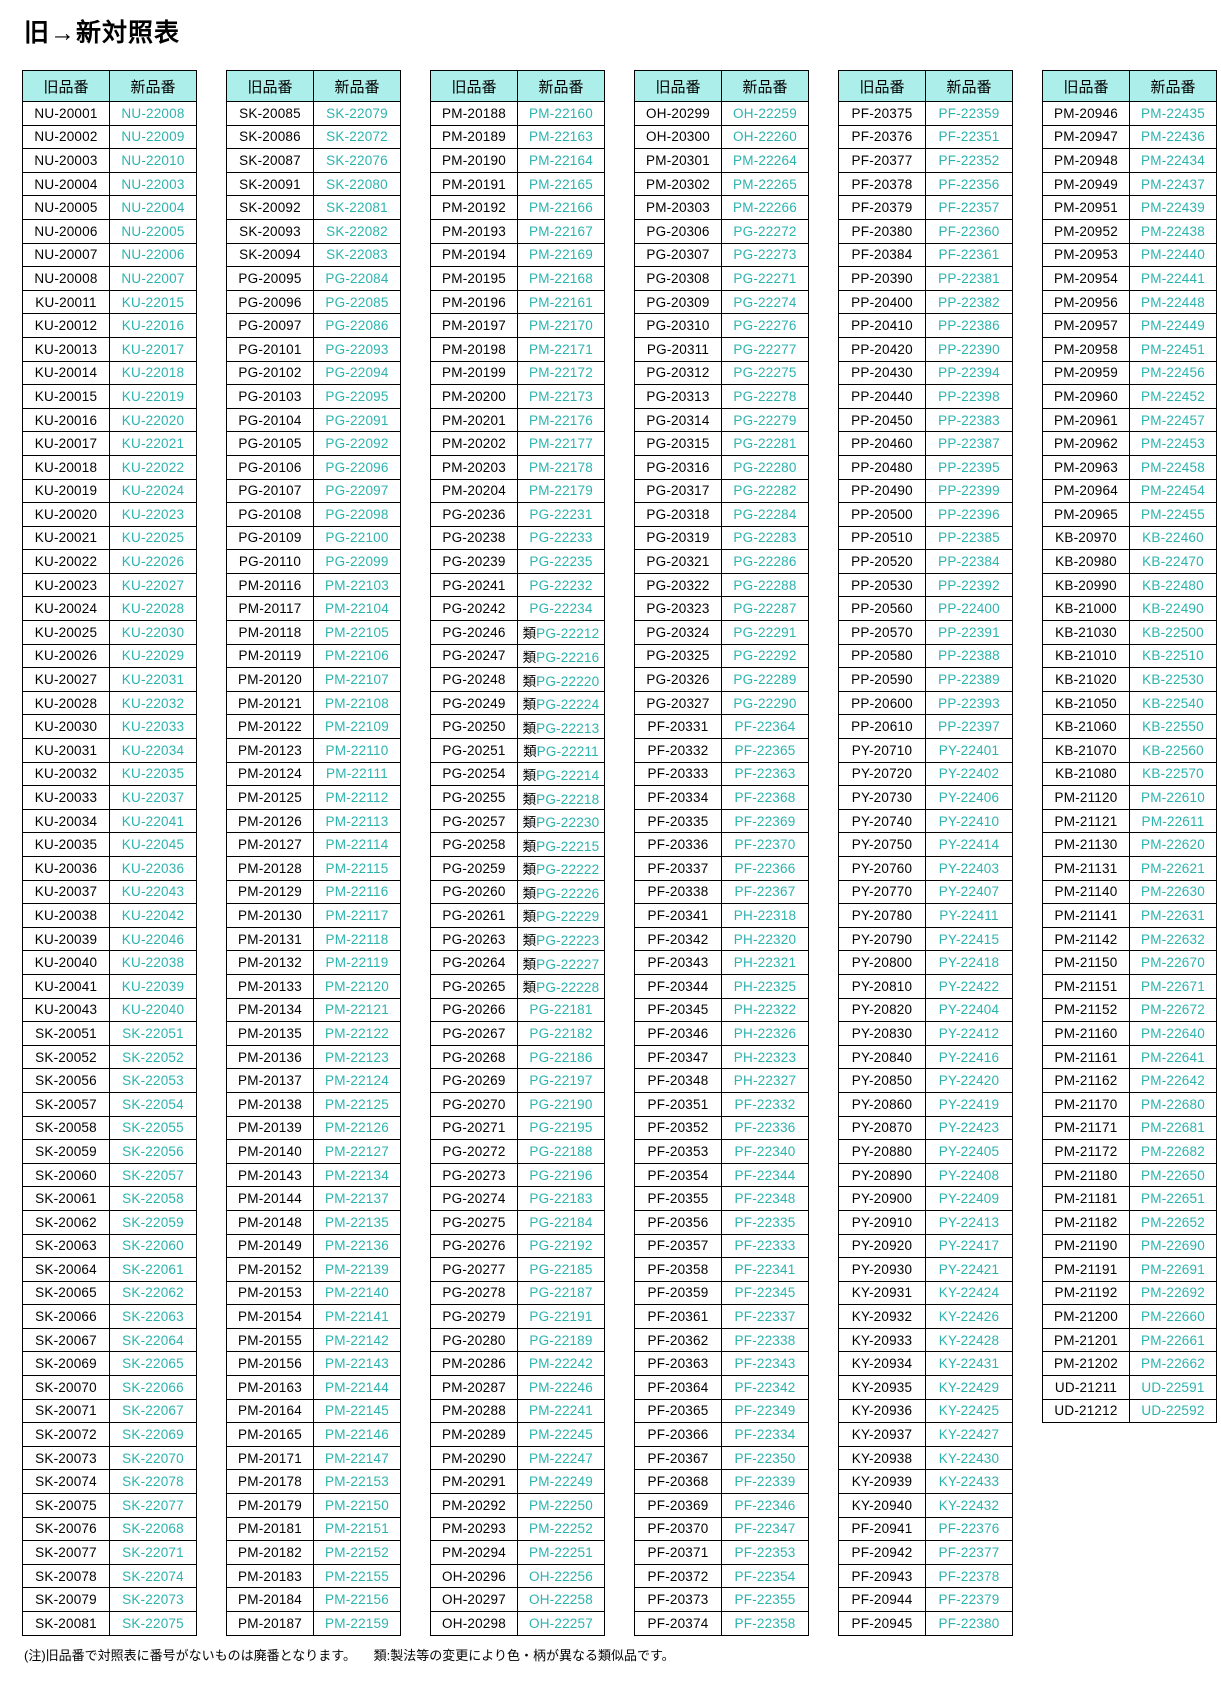 The image size is (1221, 1693). I want to click on old-part-cell: PP-20420, so click(882, 349).